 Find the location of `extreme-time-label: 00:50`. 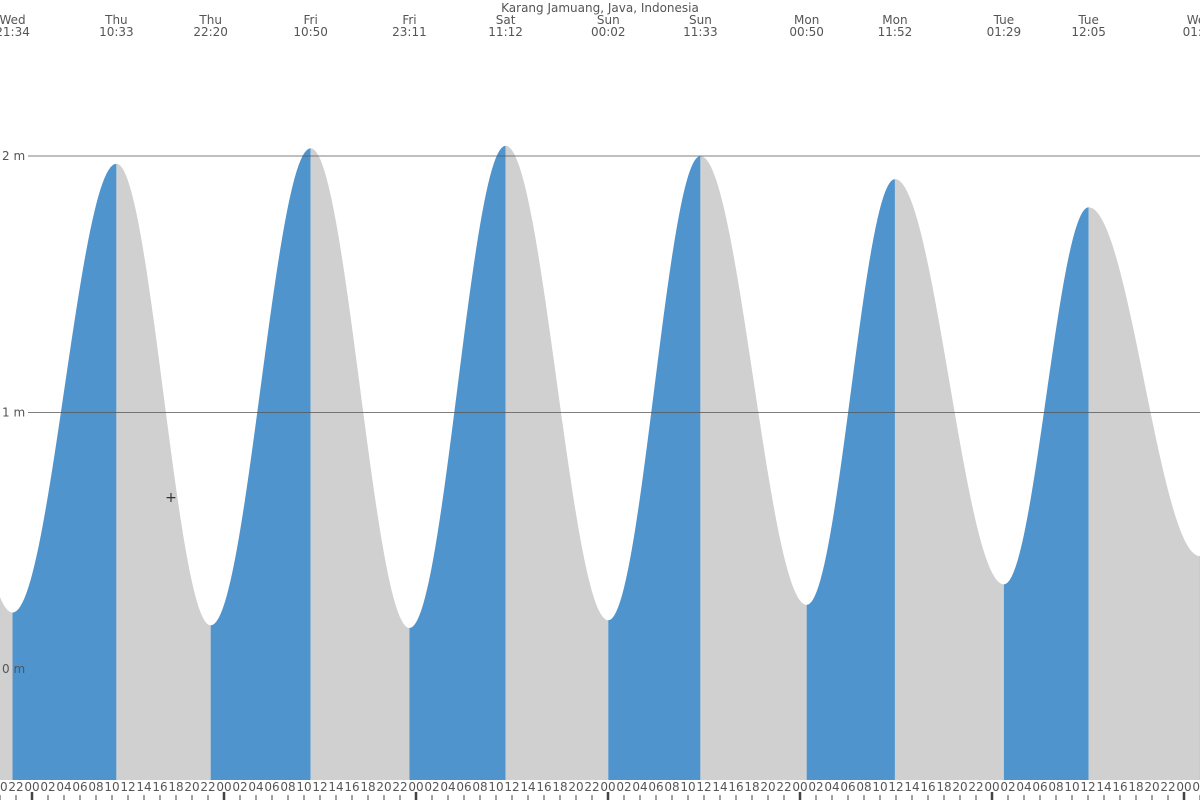

extreme-time-label: 00:50 is located at coordinates (806, 32).